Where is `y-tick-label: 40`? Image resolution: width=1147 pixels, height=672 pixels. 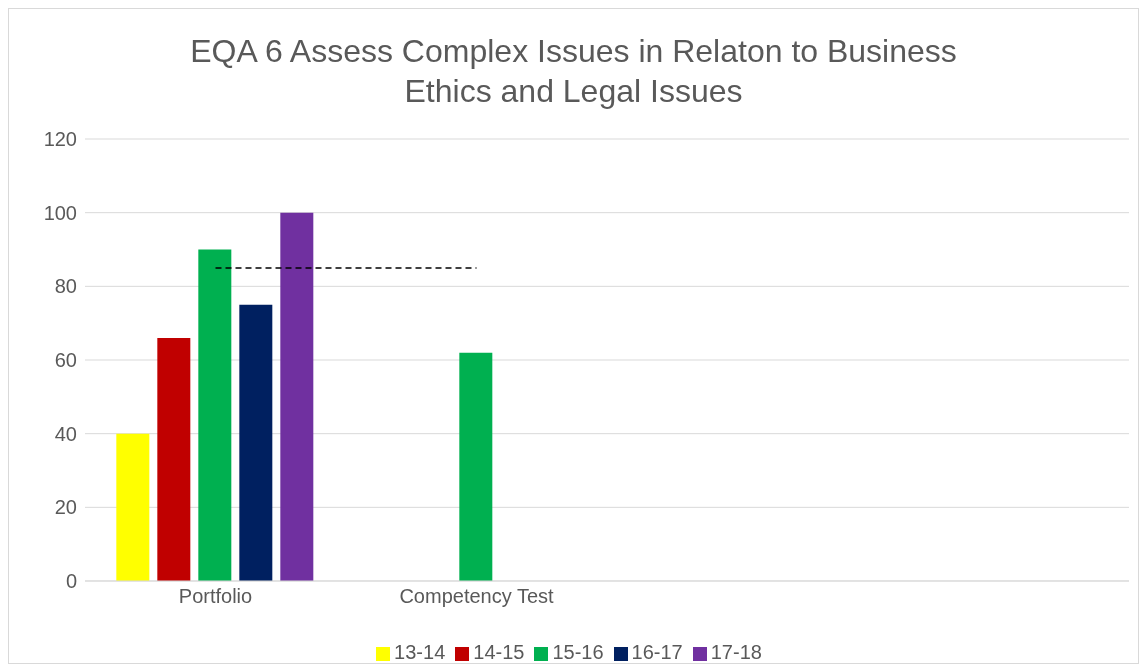
y-tick-label: 40 is located at coordinates (65, 433).